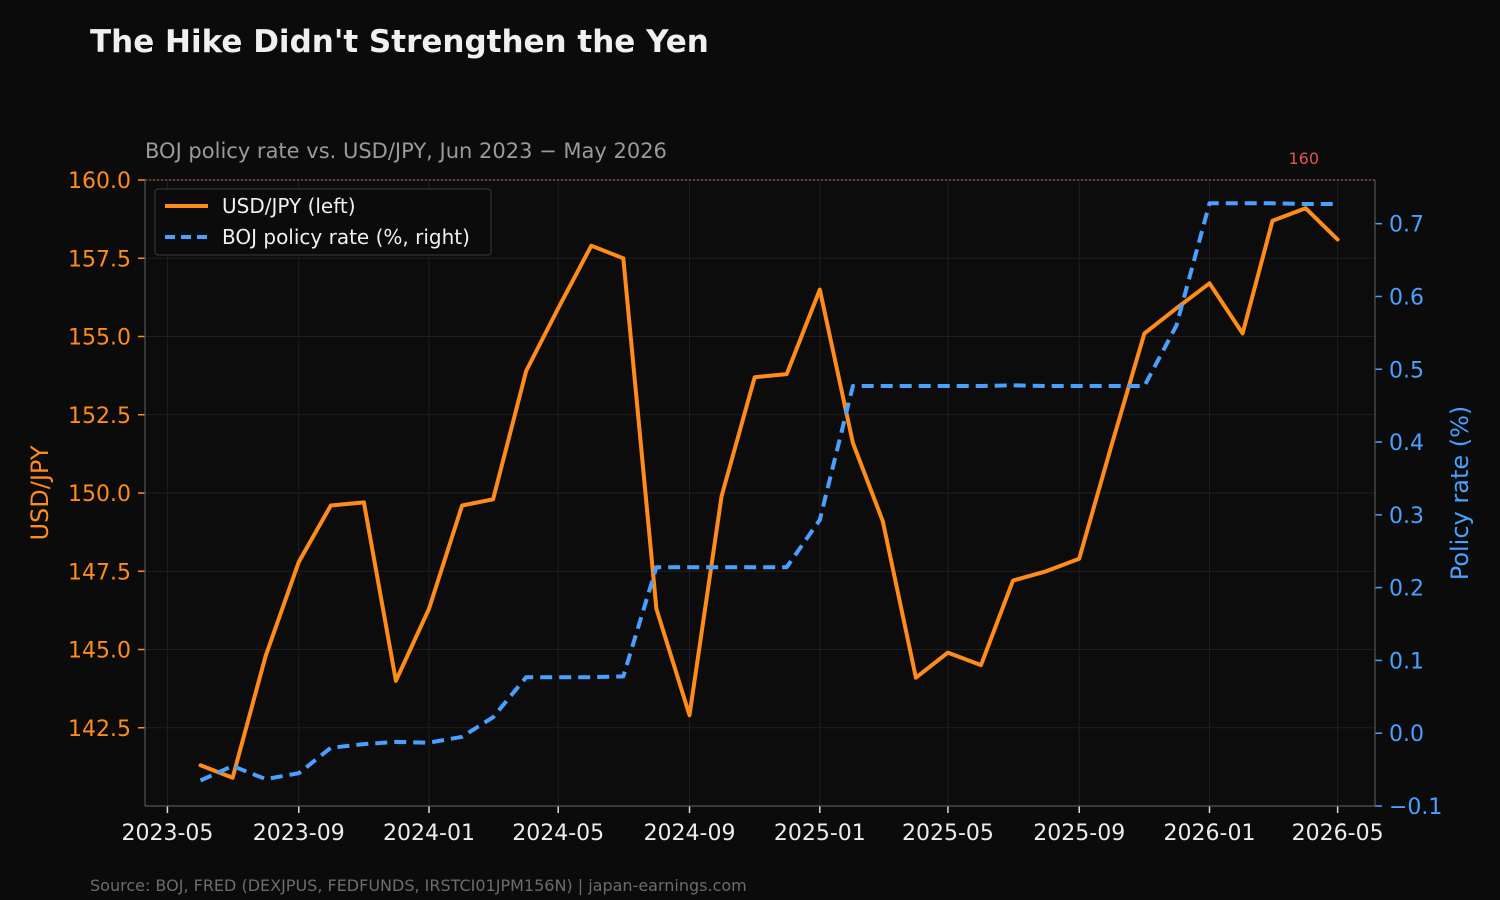  Describe the element at coordinates (1406, 589) in the screenshot. I see `y-tick-right-label: 0.2` at that location.